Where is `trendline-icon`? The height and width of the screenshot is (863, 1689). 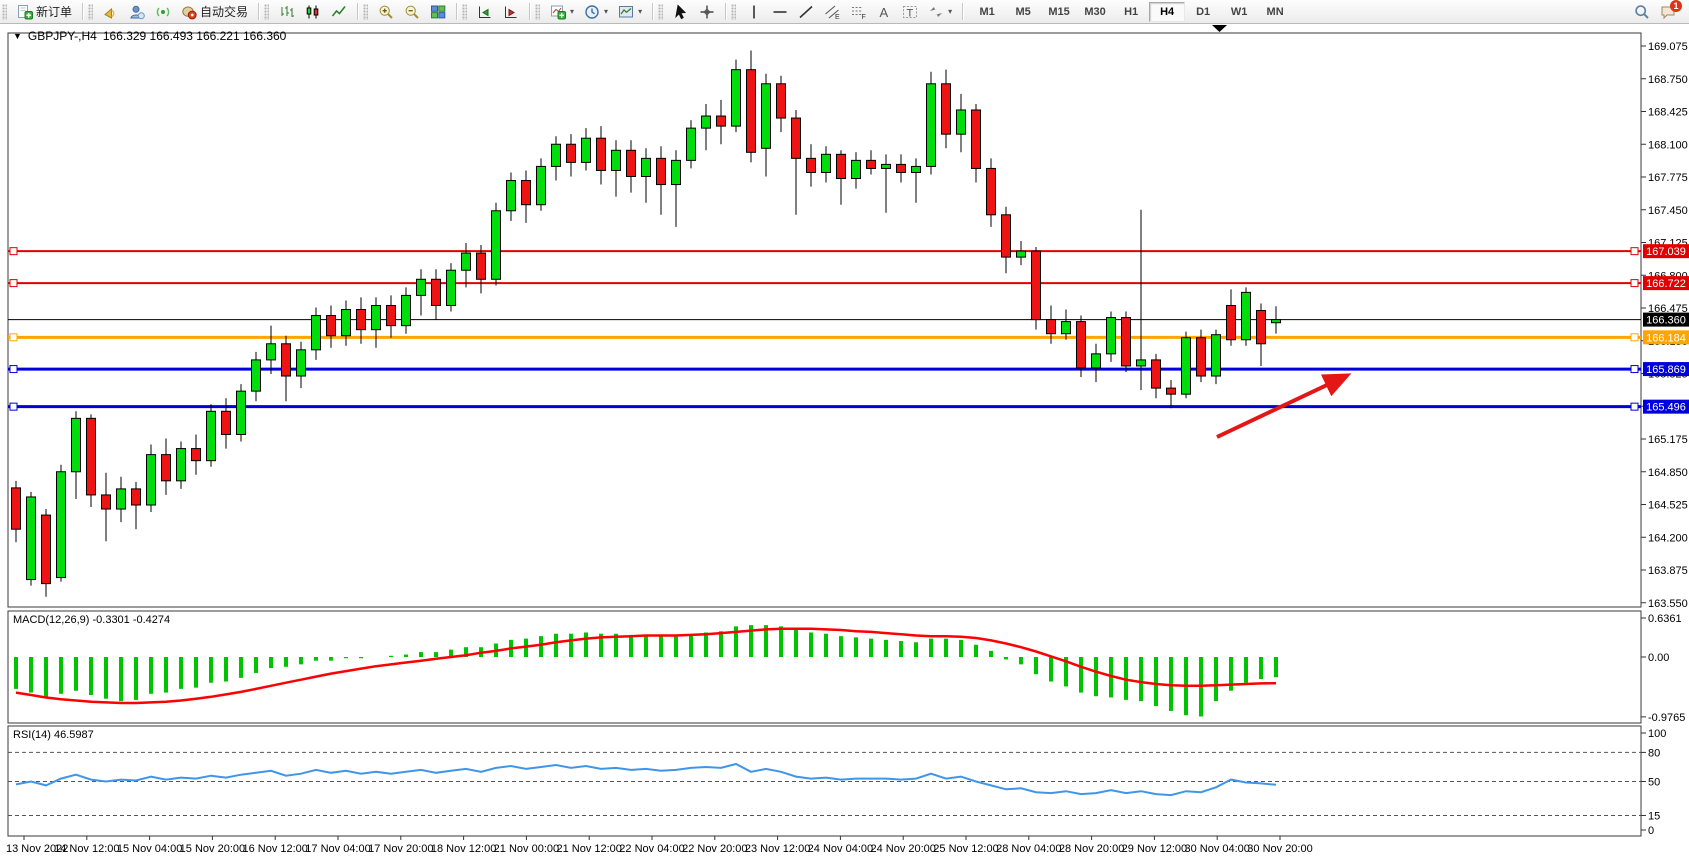
trendline-icon is located at coordinates (806, 11).